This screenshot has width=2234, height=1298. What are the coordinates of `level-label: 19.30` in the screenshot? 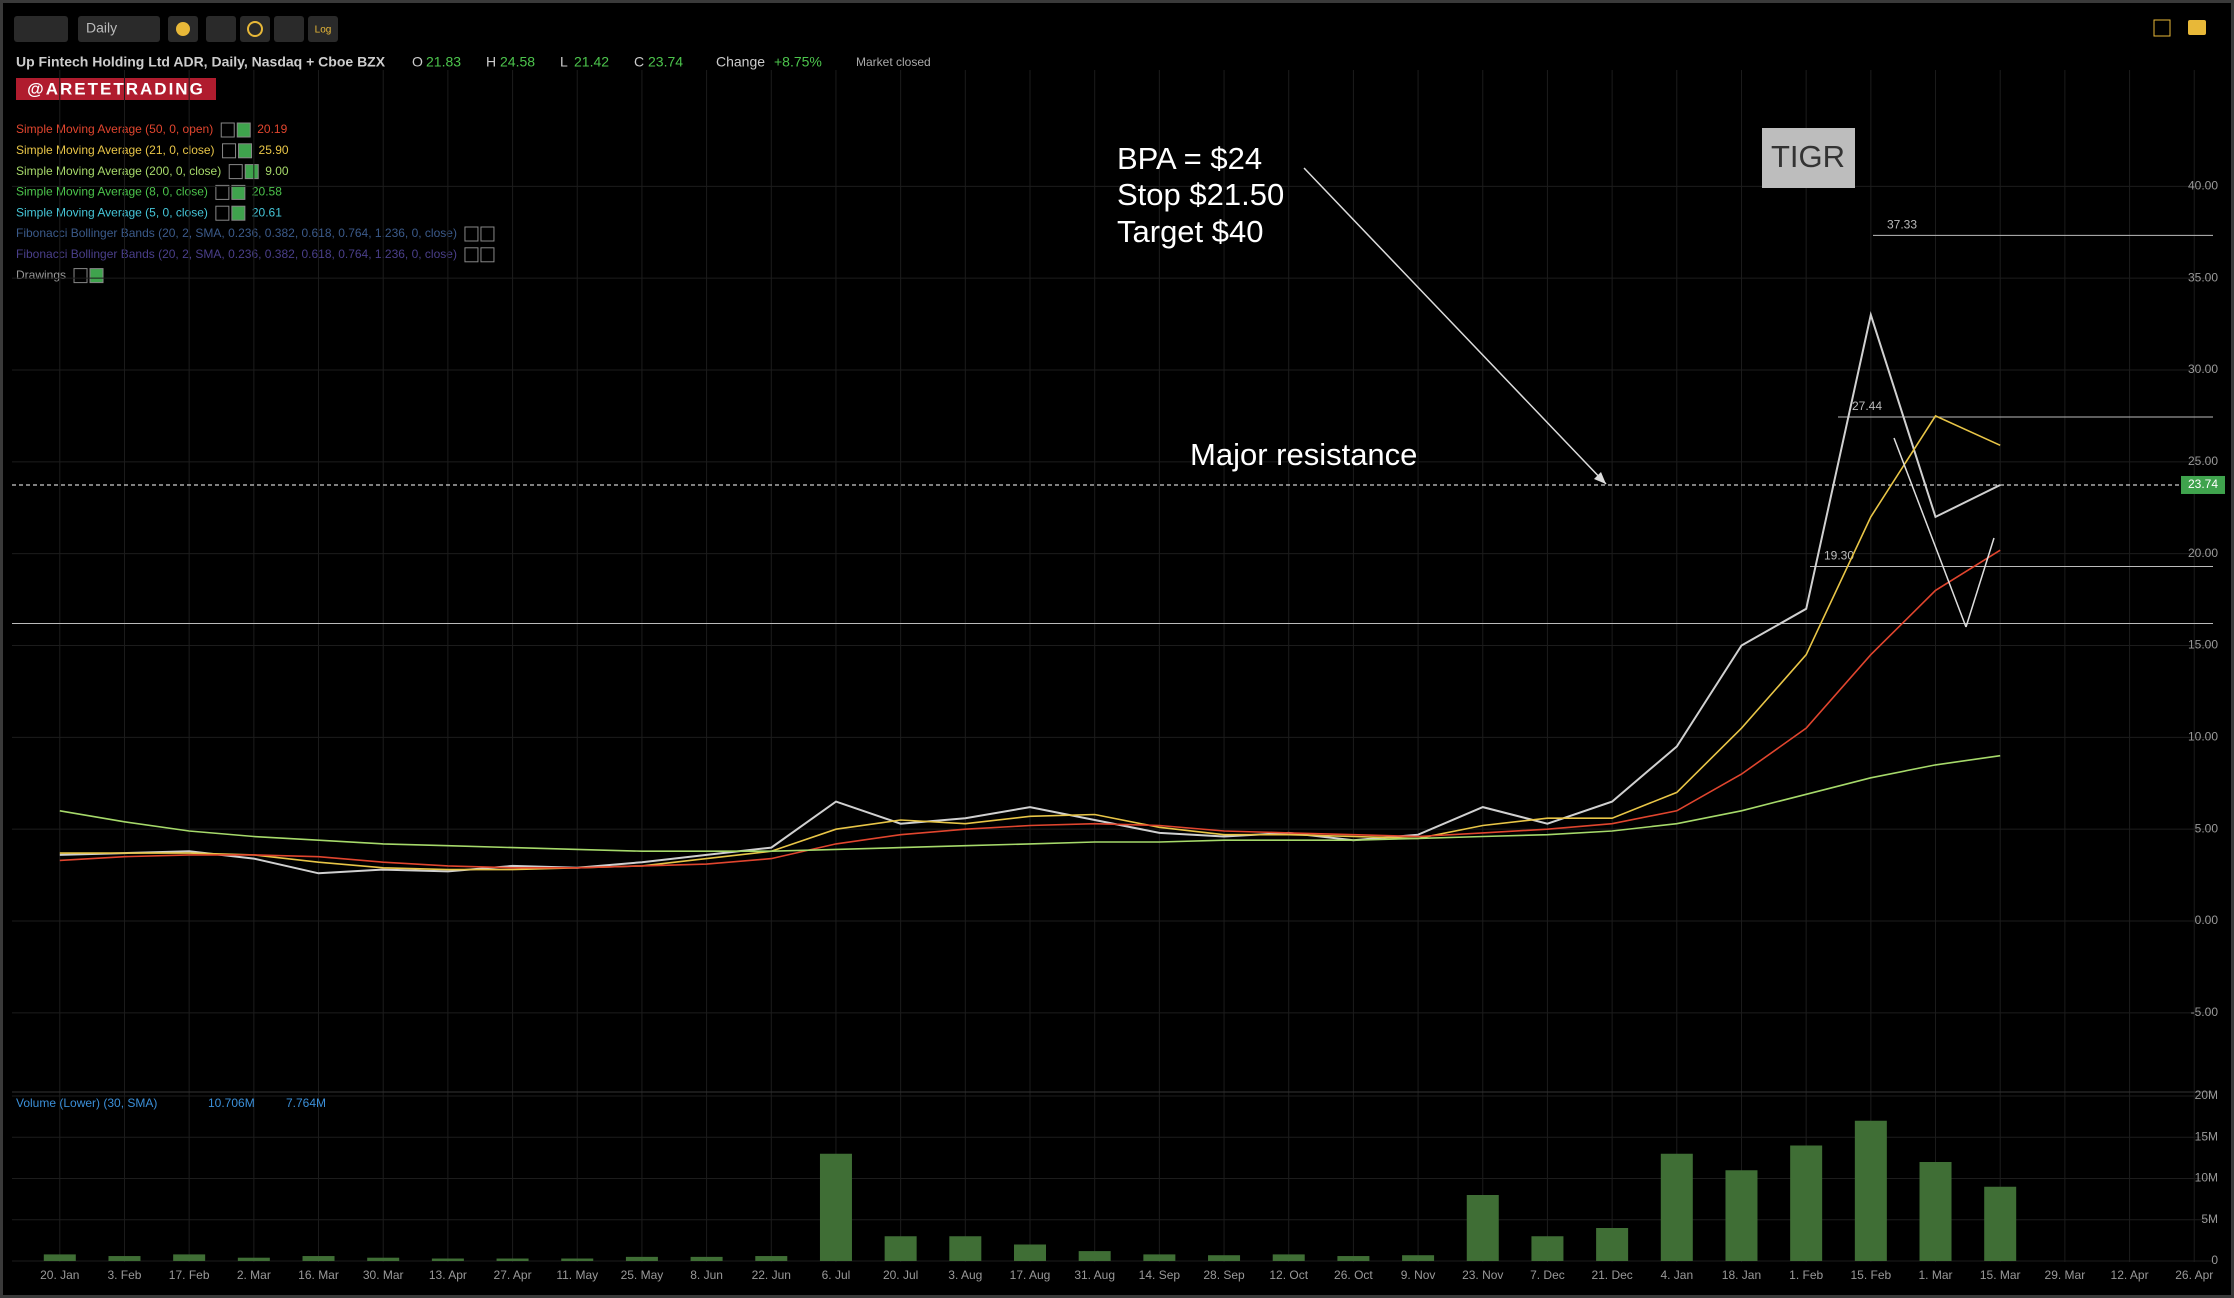 It's located at (1839, 556).